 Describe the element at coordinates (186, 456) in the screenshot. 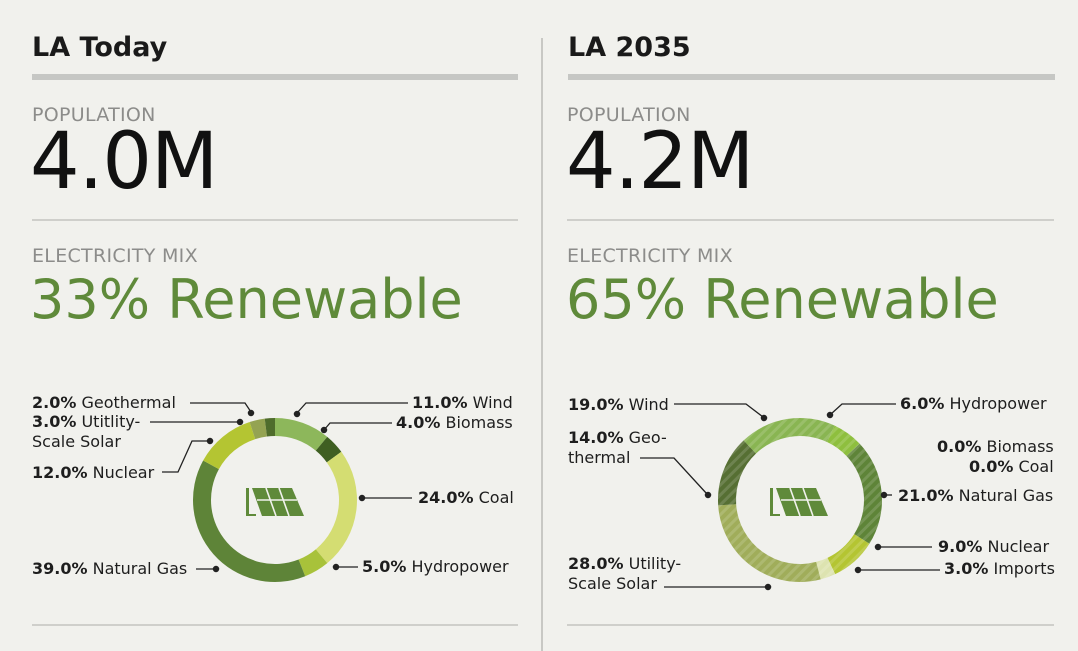

I see `leader-nuclear` at that location.